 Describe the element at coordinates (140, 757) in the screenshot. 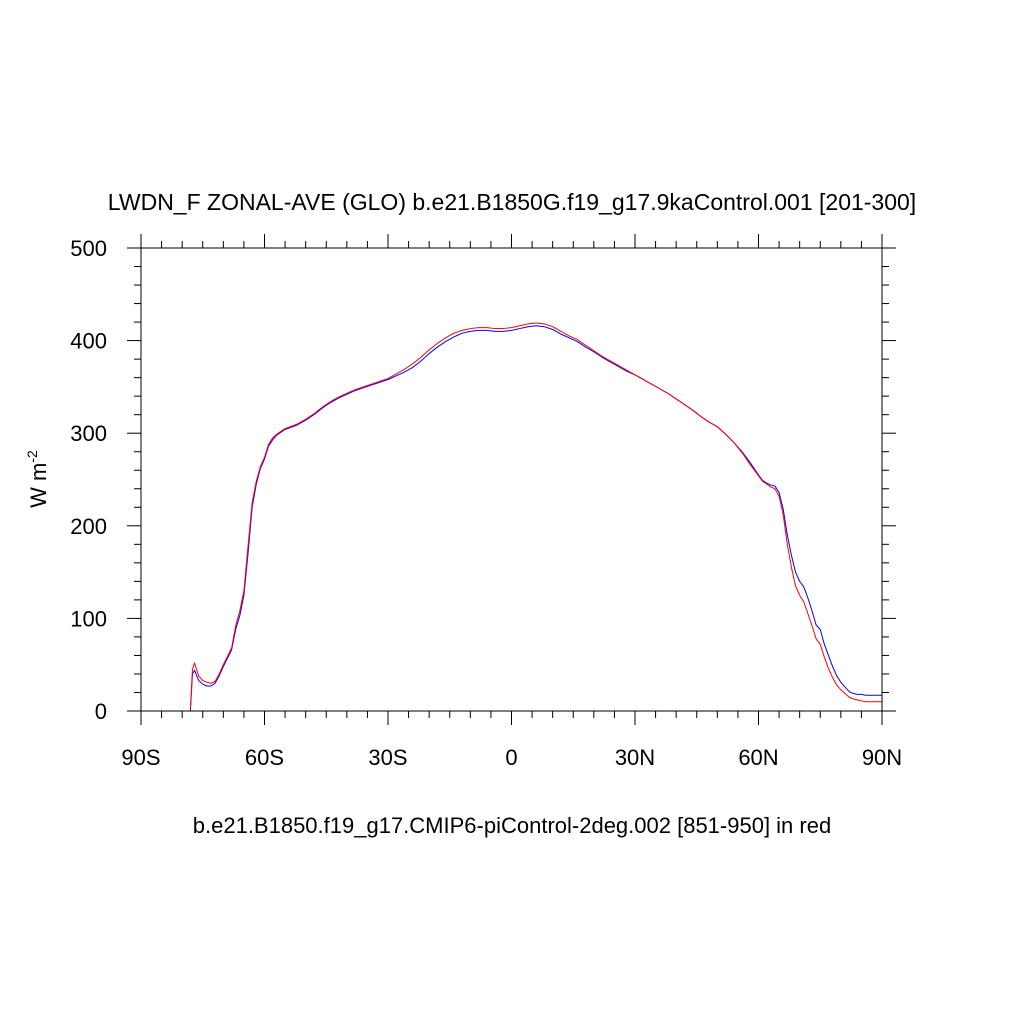

I see `x-tick-label: 90S` at that location.